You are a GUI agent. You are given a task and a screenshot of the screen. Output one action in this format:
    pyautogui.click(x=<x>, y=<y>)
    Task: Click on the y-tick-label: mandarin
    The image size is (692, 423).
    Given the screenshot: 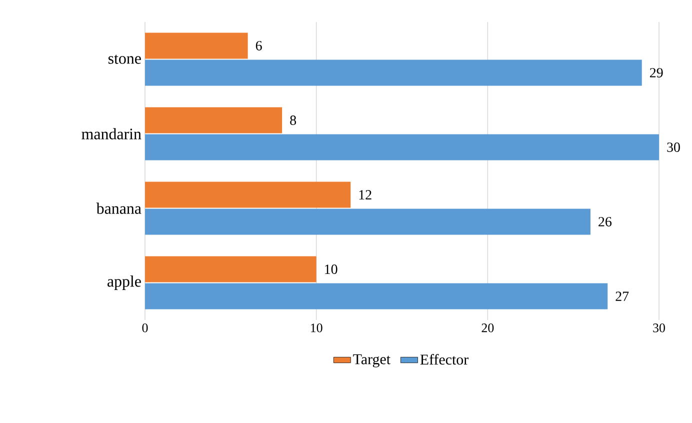 What is the action you would take?
    pyautogui.click(x=112, y=134)
    